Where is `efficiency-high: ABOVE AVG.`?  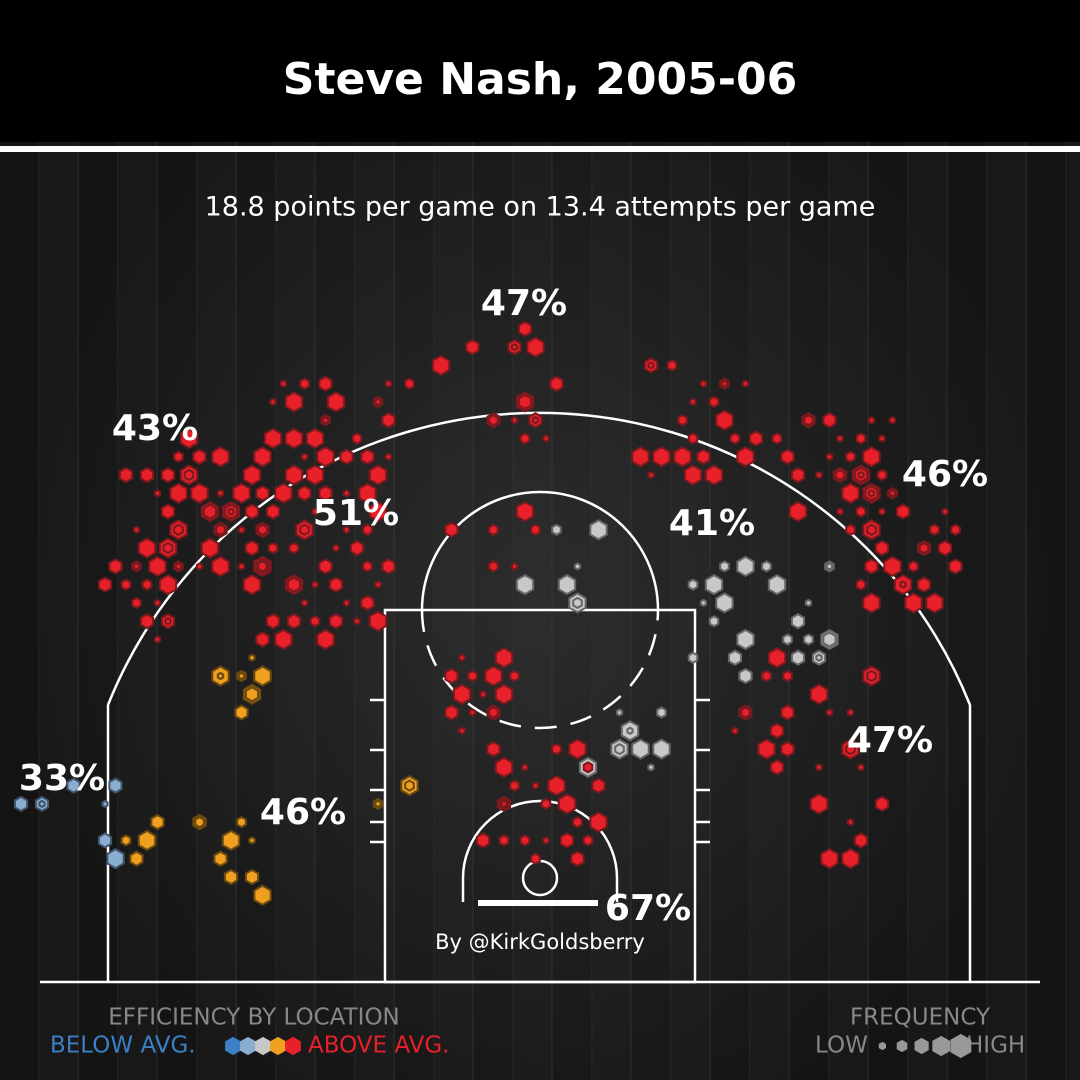
efficiency-high: ABOVE AVG. is located at coordinates (379, 1046).